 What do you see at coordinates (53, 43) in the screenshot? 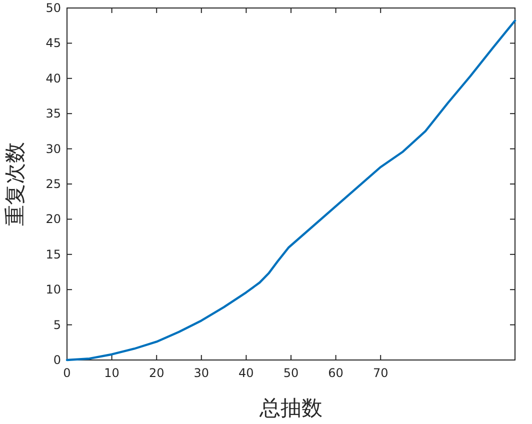
I see `y-tick-label: 45` at bounding box center [53, 43].